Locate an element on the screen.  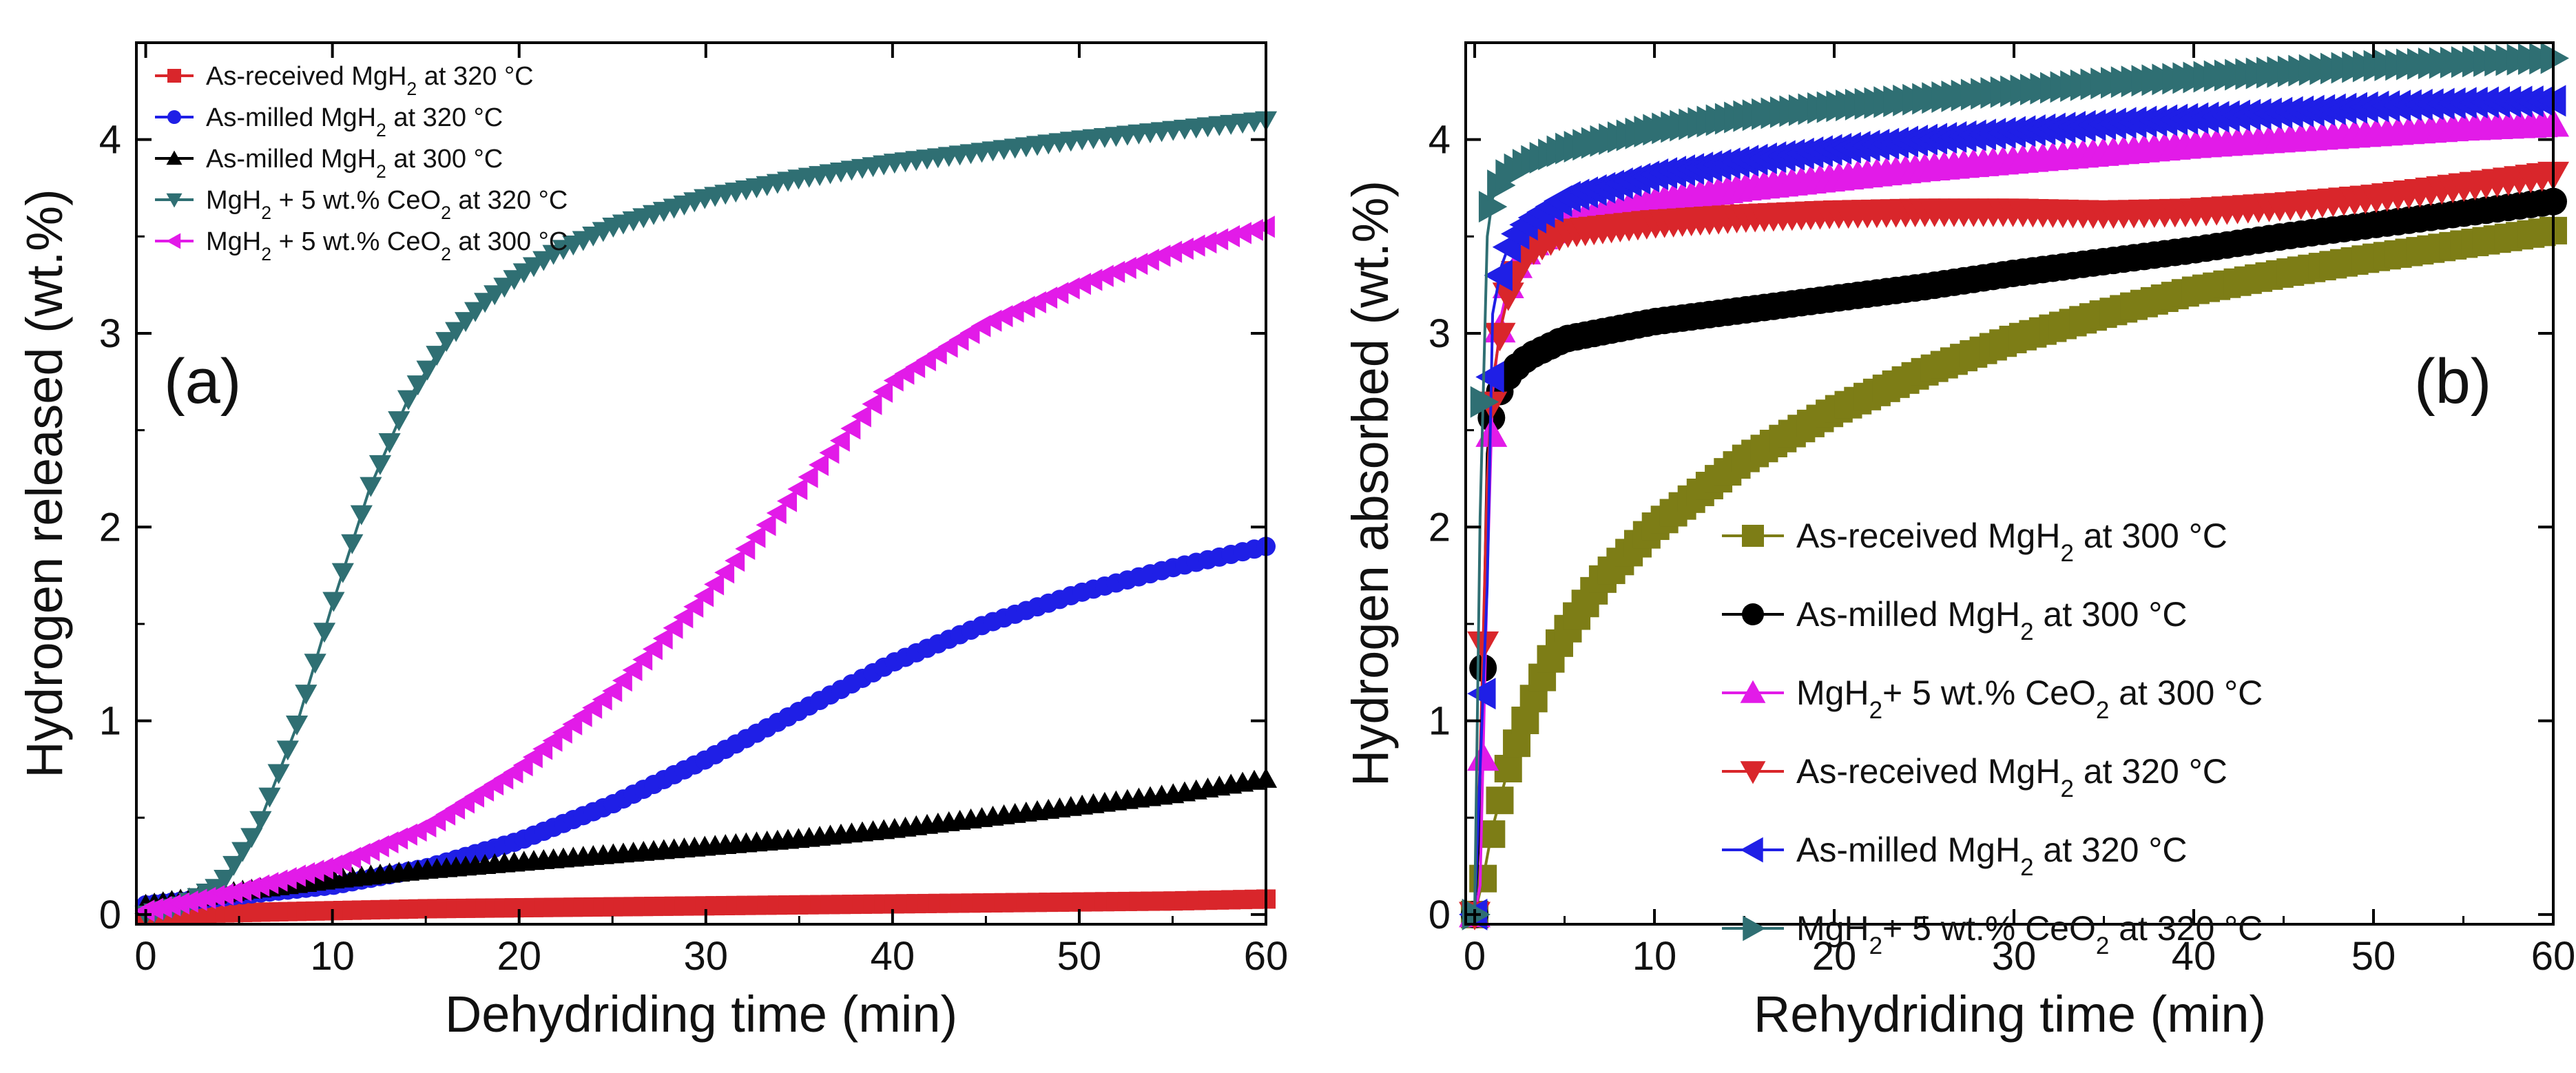
x-tick-label: 30 is located at coordinates (2014, 957).